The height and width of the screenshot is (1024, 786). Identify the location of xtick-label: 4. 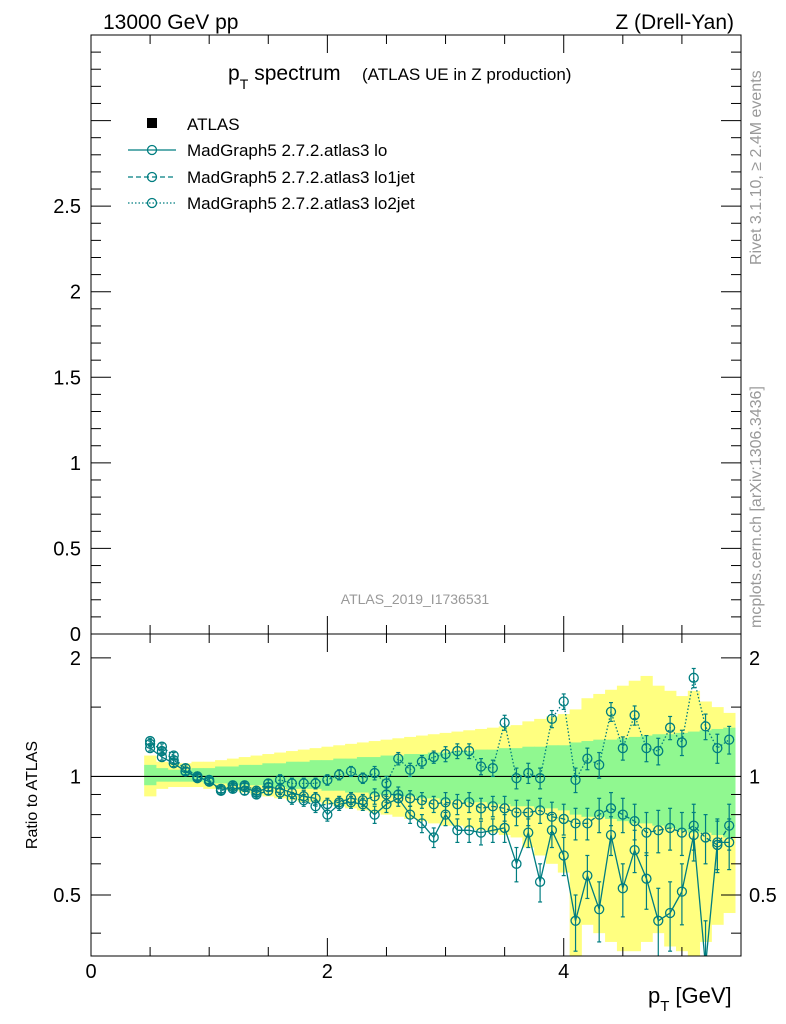
(563, 972).